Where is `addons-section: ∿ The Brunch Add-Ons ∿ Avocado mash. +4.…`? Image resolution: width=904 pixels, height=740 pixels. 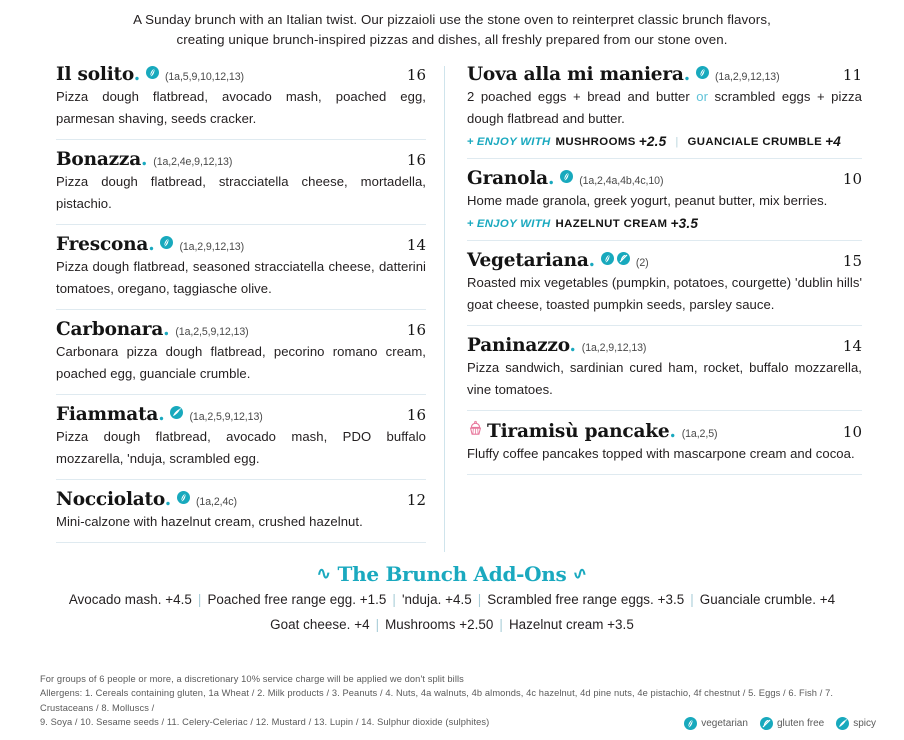 addons-section: ∿ The Brunch Add-Ons ∿ Avocado mash. +4.… is located at coordinates (452, 599).